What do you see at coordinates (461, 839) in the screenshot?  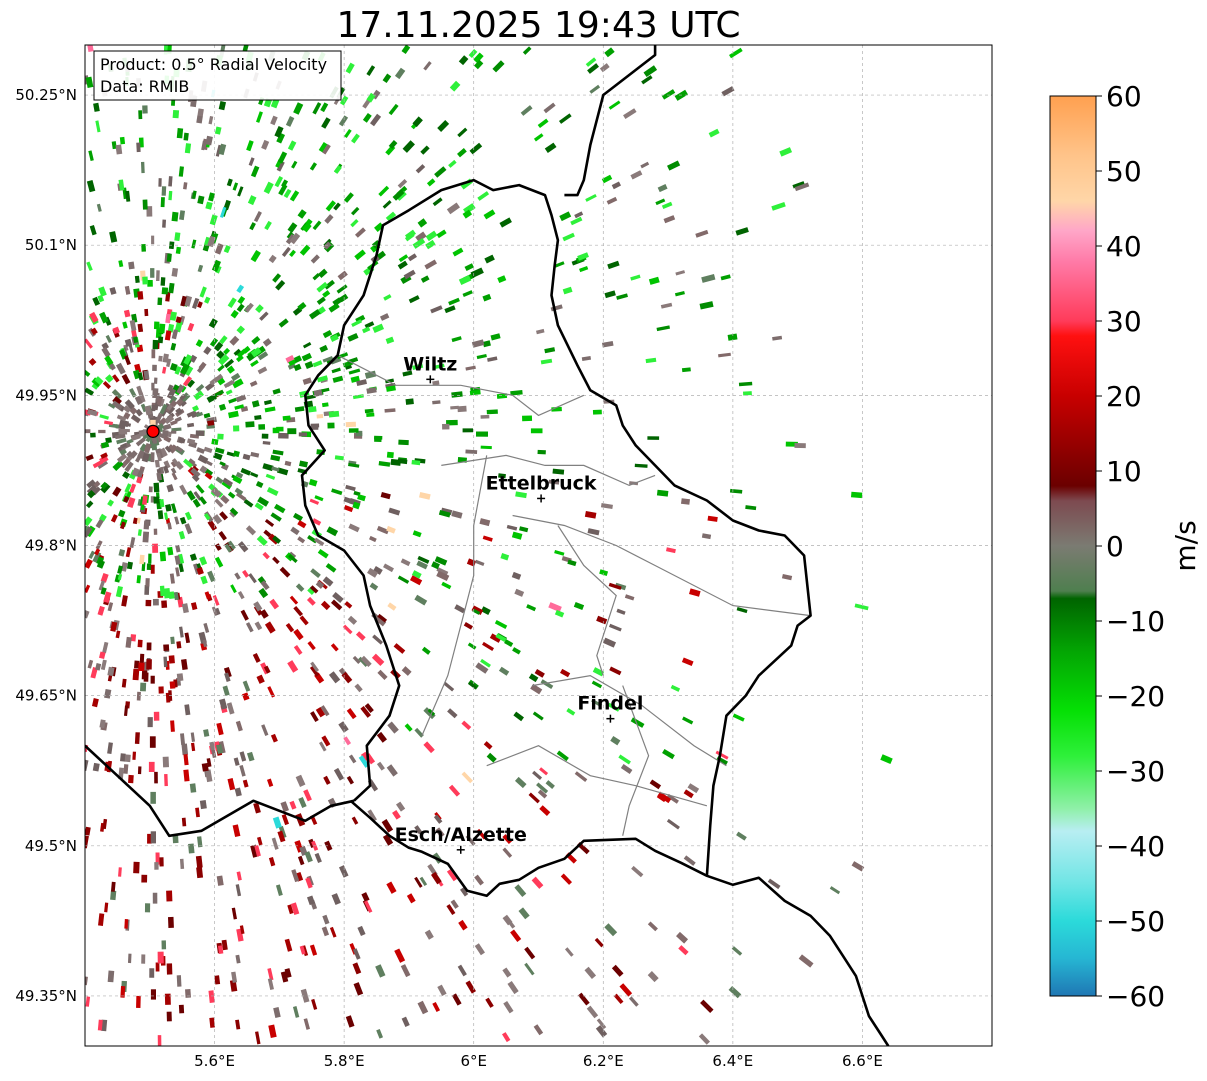 I see `city-marker: Esch/Alzette` at bounding box center [461, 839].